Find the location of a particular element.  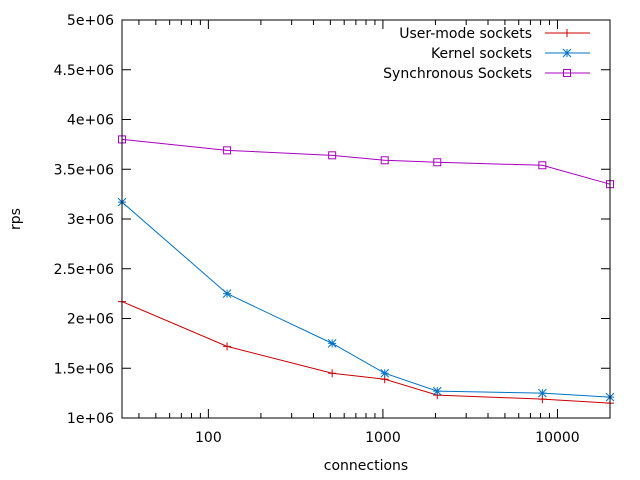

y-tick-label: 2e+06 is located at coordinates (90, 320).